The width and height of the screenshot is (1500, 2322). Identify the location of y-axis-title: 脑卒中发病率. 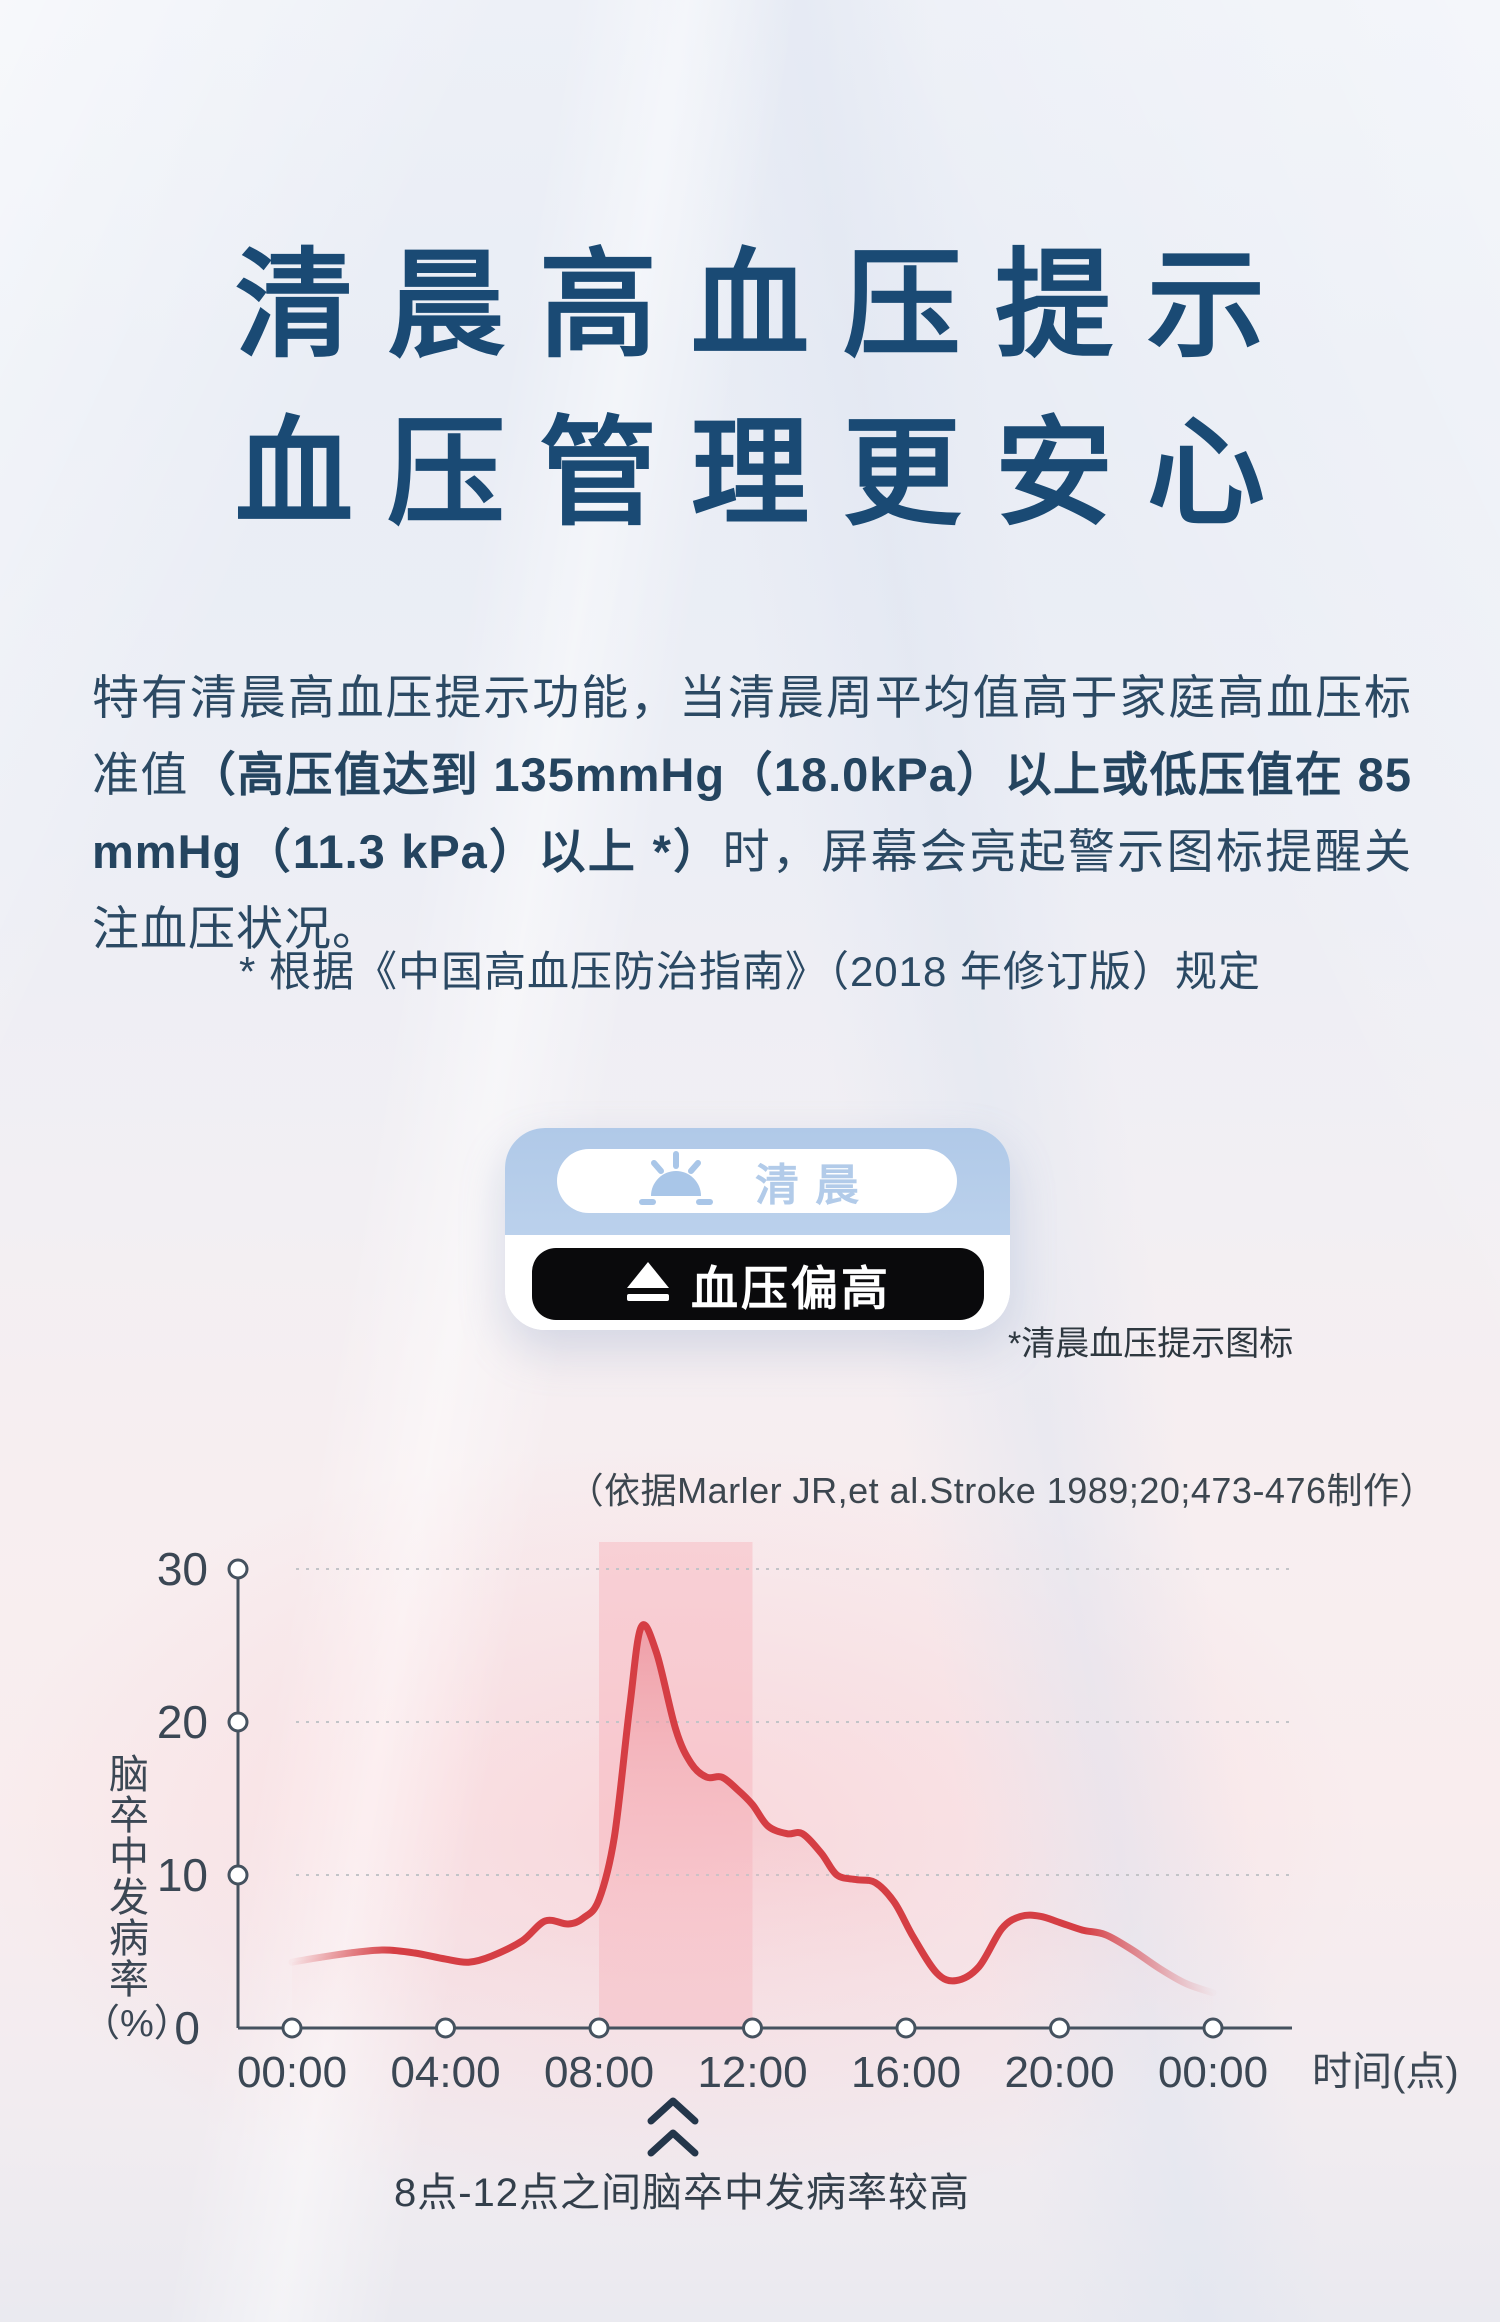
(125, 1876).